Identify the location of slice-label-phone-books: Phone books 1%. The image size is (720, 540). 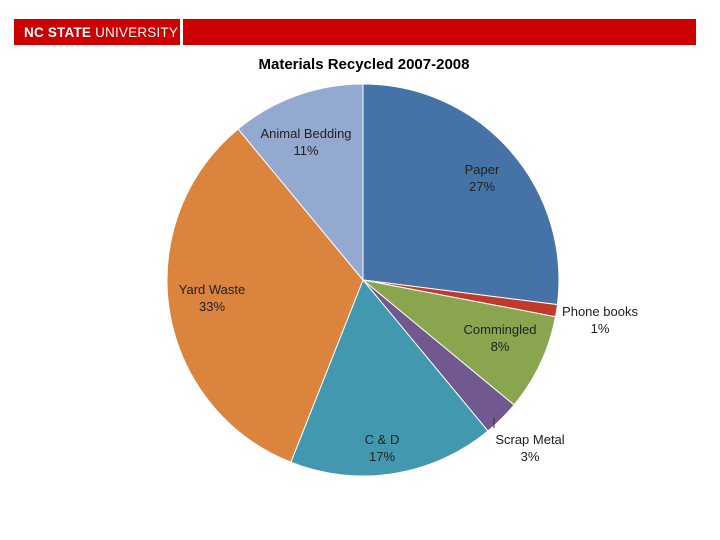
(600, 320).